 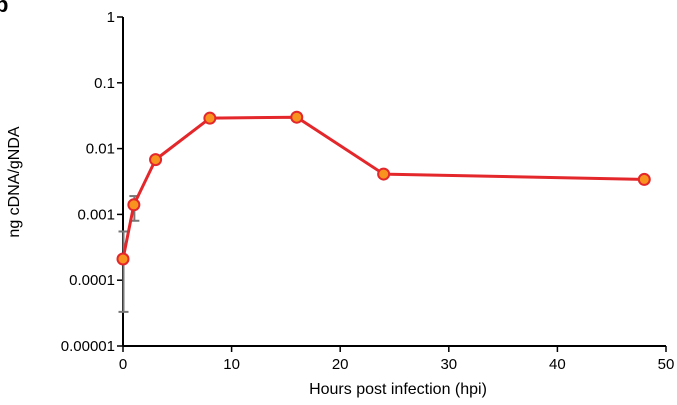 What do you see at coordinates (398, 389) in the screenshot?
I see `x-axis-label: Hours post infection (hpi)` at bounding box center [398, 389].